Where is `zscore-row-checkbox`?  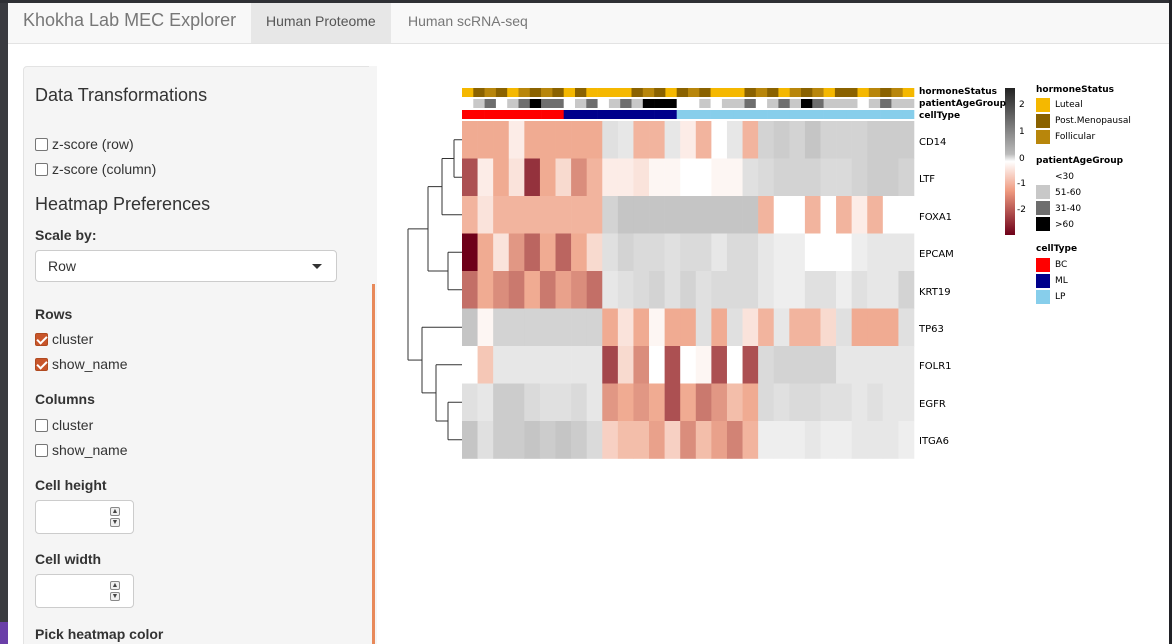 zscore-row-checkbox is located at coordinates (41, 144).